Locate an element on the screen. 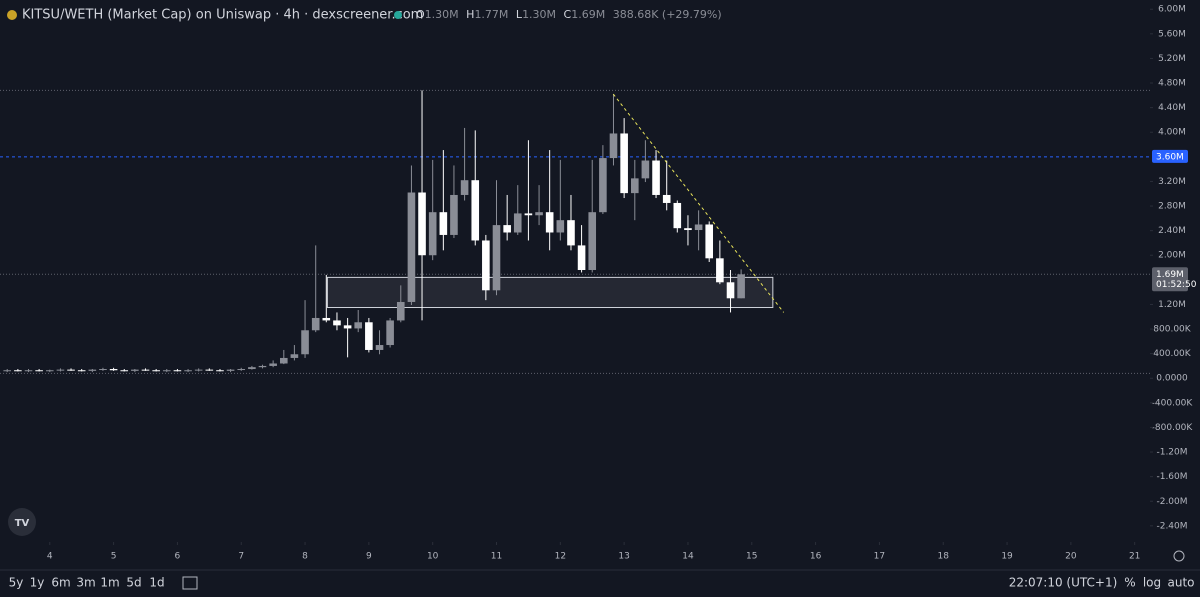 Image resolution: width=1200 pixels, height=597 pixels. y-tick-label: 2.80M is located at coordinates (1172, 207).